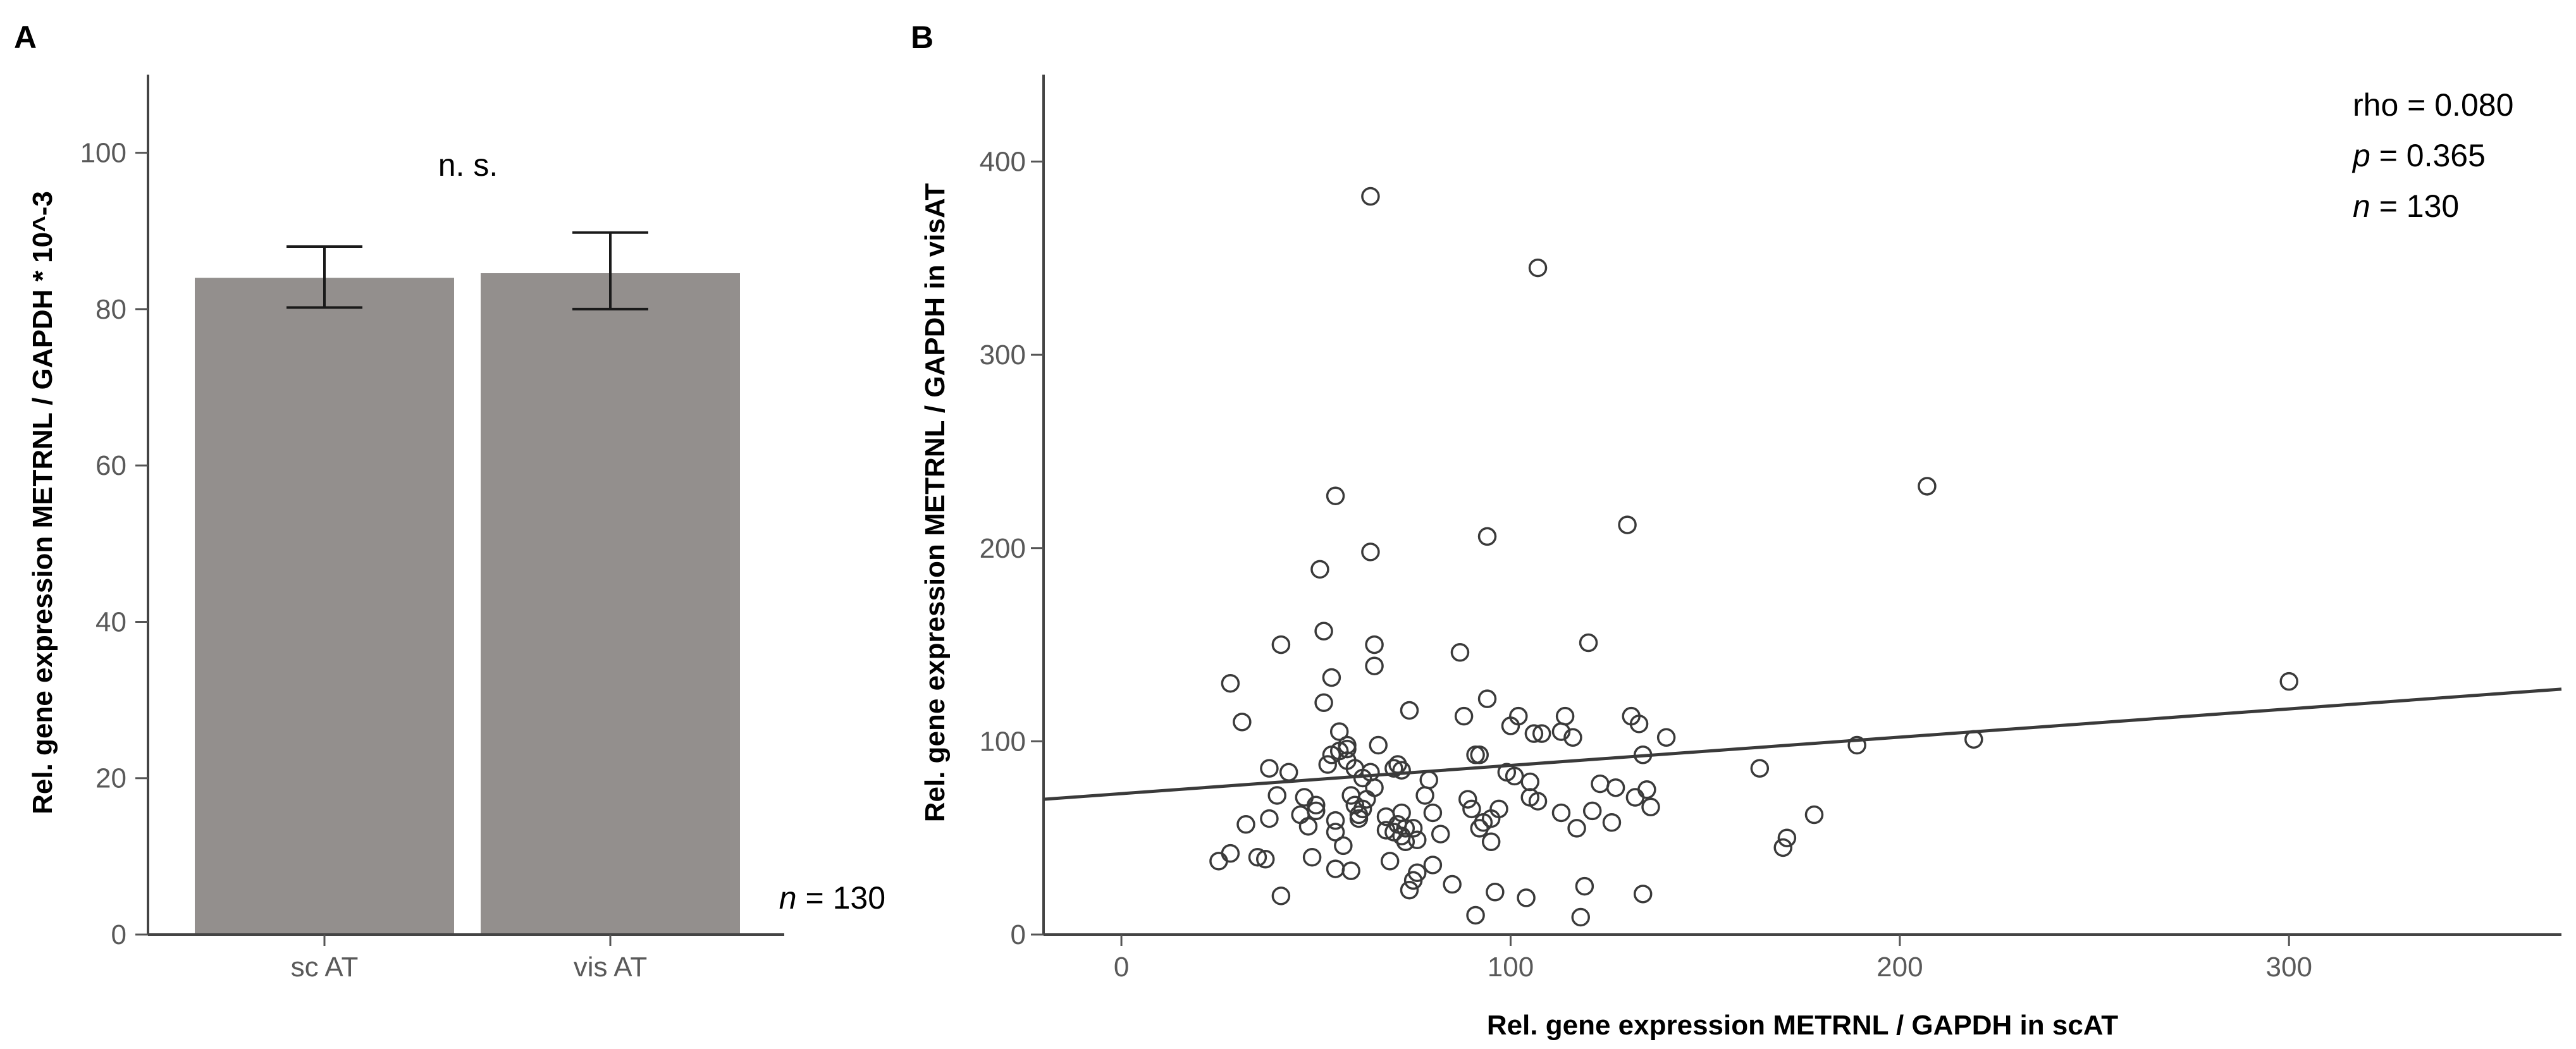 The width and height of the screenshot is (2576, 1049). What do you see at coordinates (1019, 934) in the screenshot?
I see `y-tick-label-b: 0` at bounding box center [1019, 934].